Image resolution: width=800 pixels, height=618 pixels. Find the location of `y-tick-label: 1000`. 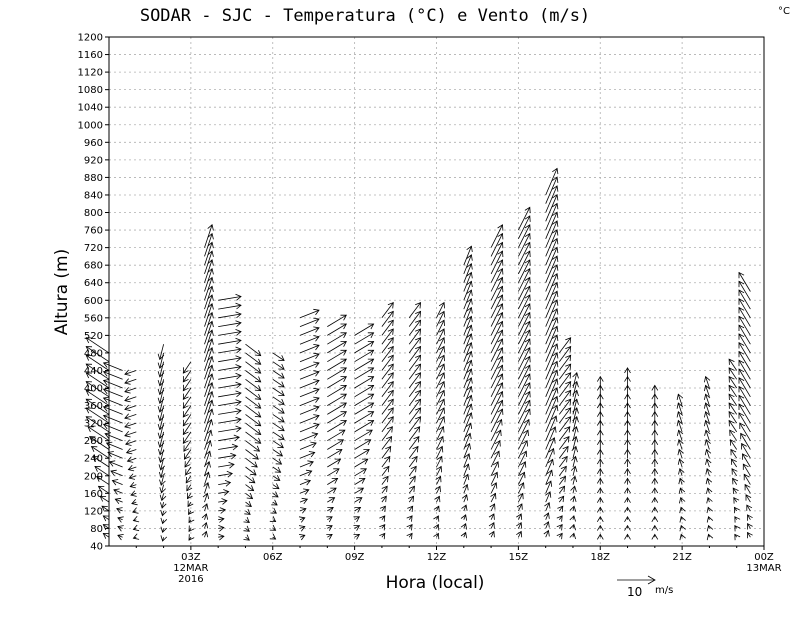

y-tick-label: 1000 is located at coordinates (90, 125).